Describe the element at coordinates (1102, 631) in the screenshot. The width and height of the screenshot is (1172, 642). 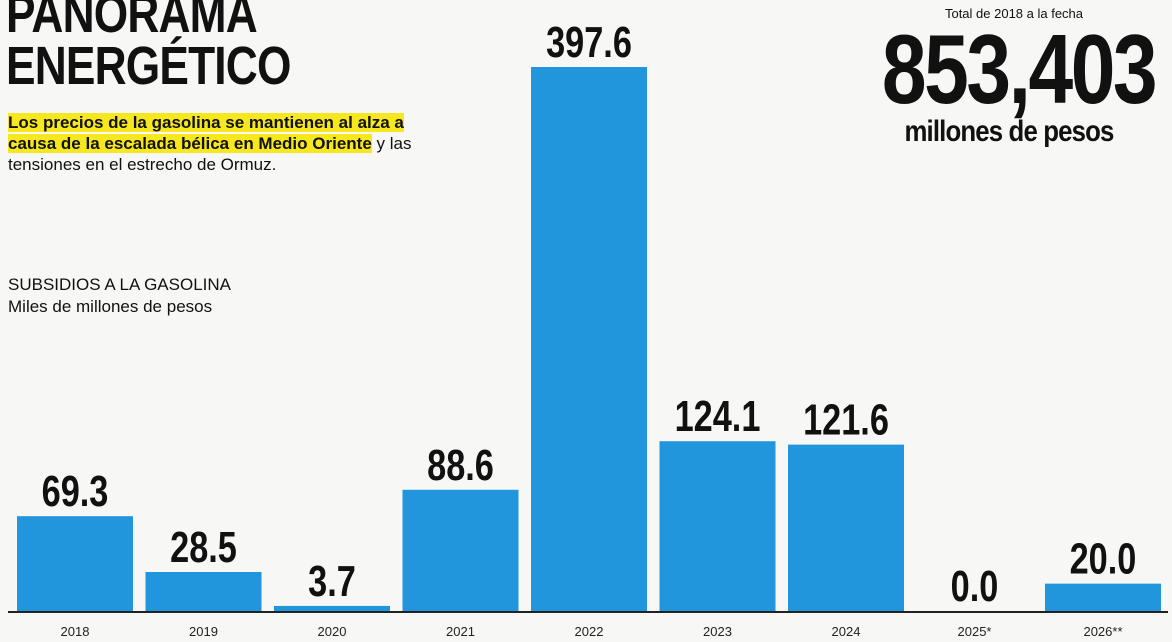
I see `x-tick-label-2026**: 2026**` at that location.